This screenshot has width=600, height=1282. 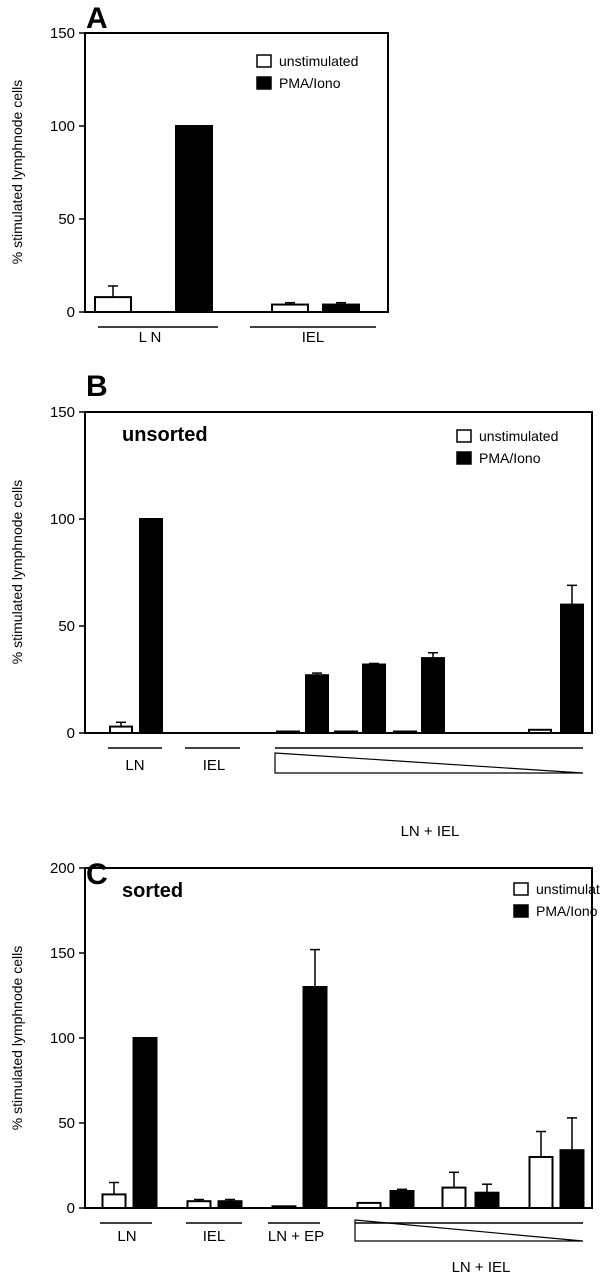 I want to click on plot-frame, so click(x=236, y=172).